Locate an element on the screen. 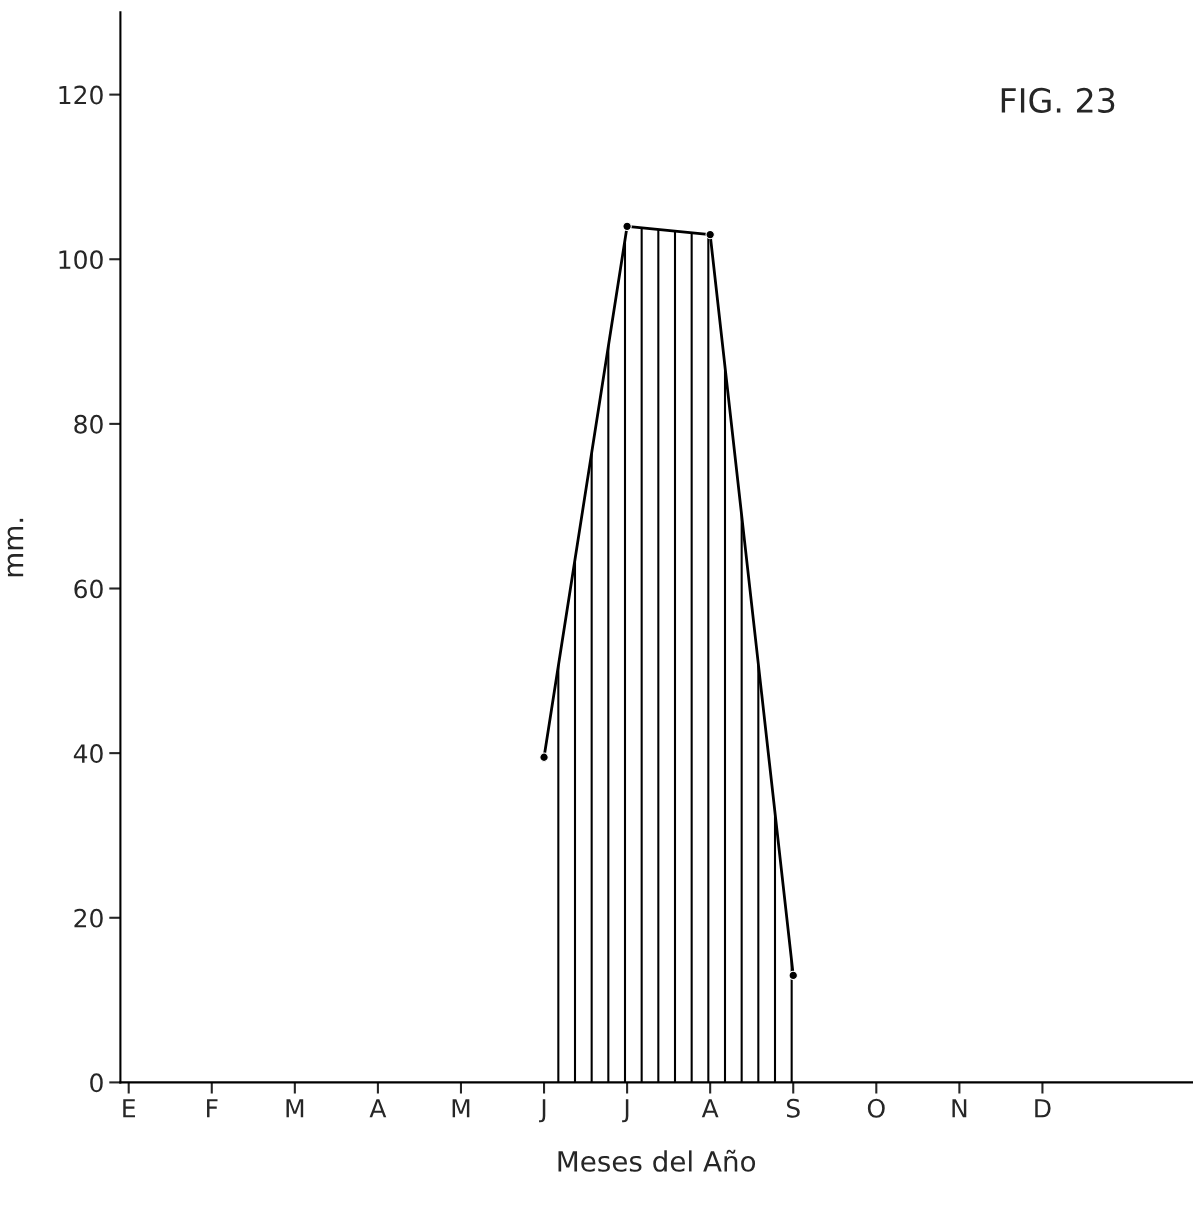 This screenshot has width=1204, height=1230. y-tick-label: 100 is located at coordinates (81, 260).